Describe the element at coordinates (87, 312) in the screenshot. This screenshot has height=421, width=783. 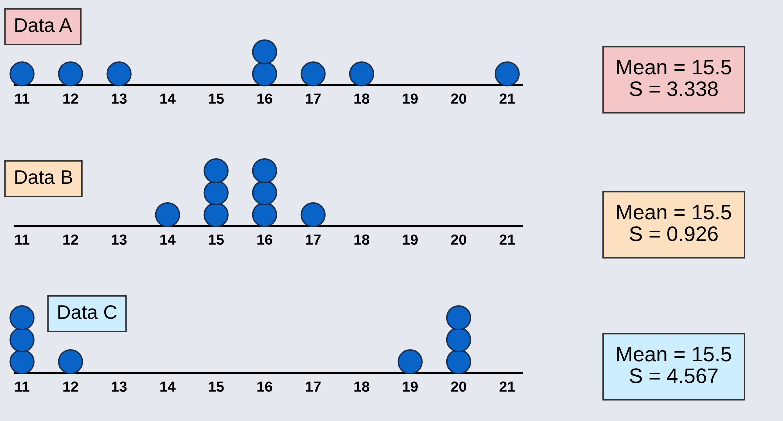
I see `chart-title: Data C` at that location.